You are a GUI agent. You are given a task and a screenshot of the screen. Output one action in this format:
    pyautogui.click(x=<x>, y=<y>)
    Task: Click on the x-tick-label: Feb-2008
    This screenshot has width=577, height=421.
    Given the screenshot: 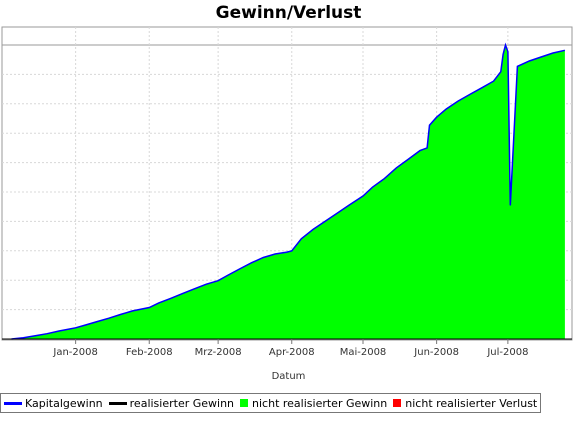 What is the action you would take?
    pyautogui.click(x=149, y=352)
    